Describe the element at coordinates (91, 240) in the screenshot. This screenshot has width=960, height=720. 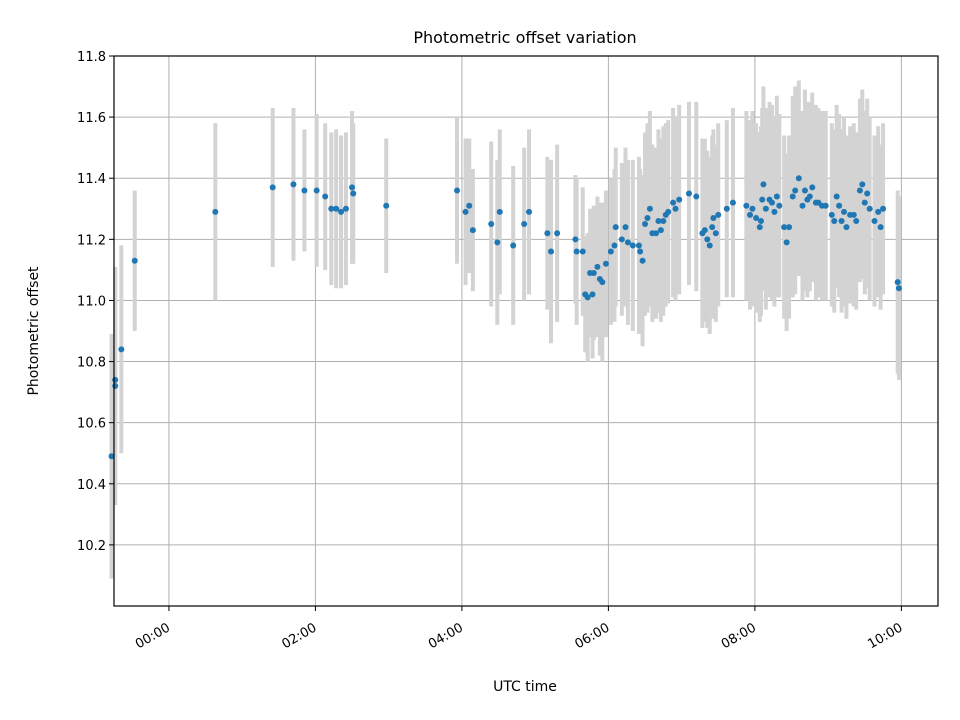
I see `y-tick-label: 11.2` at that location.